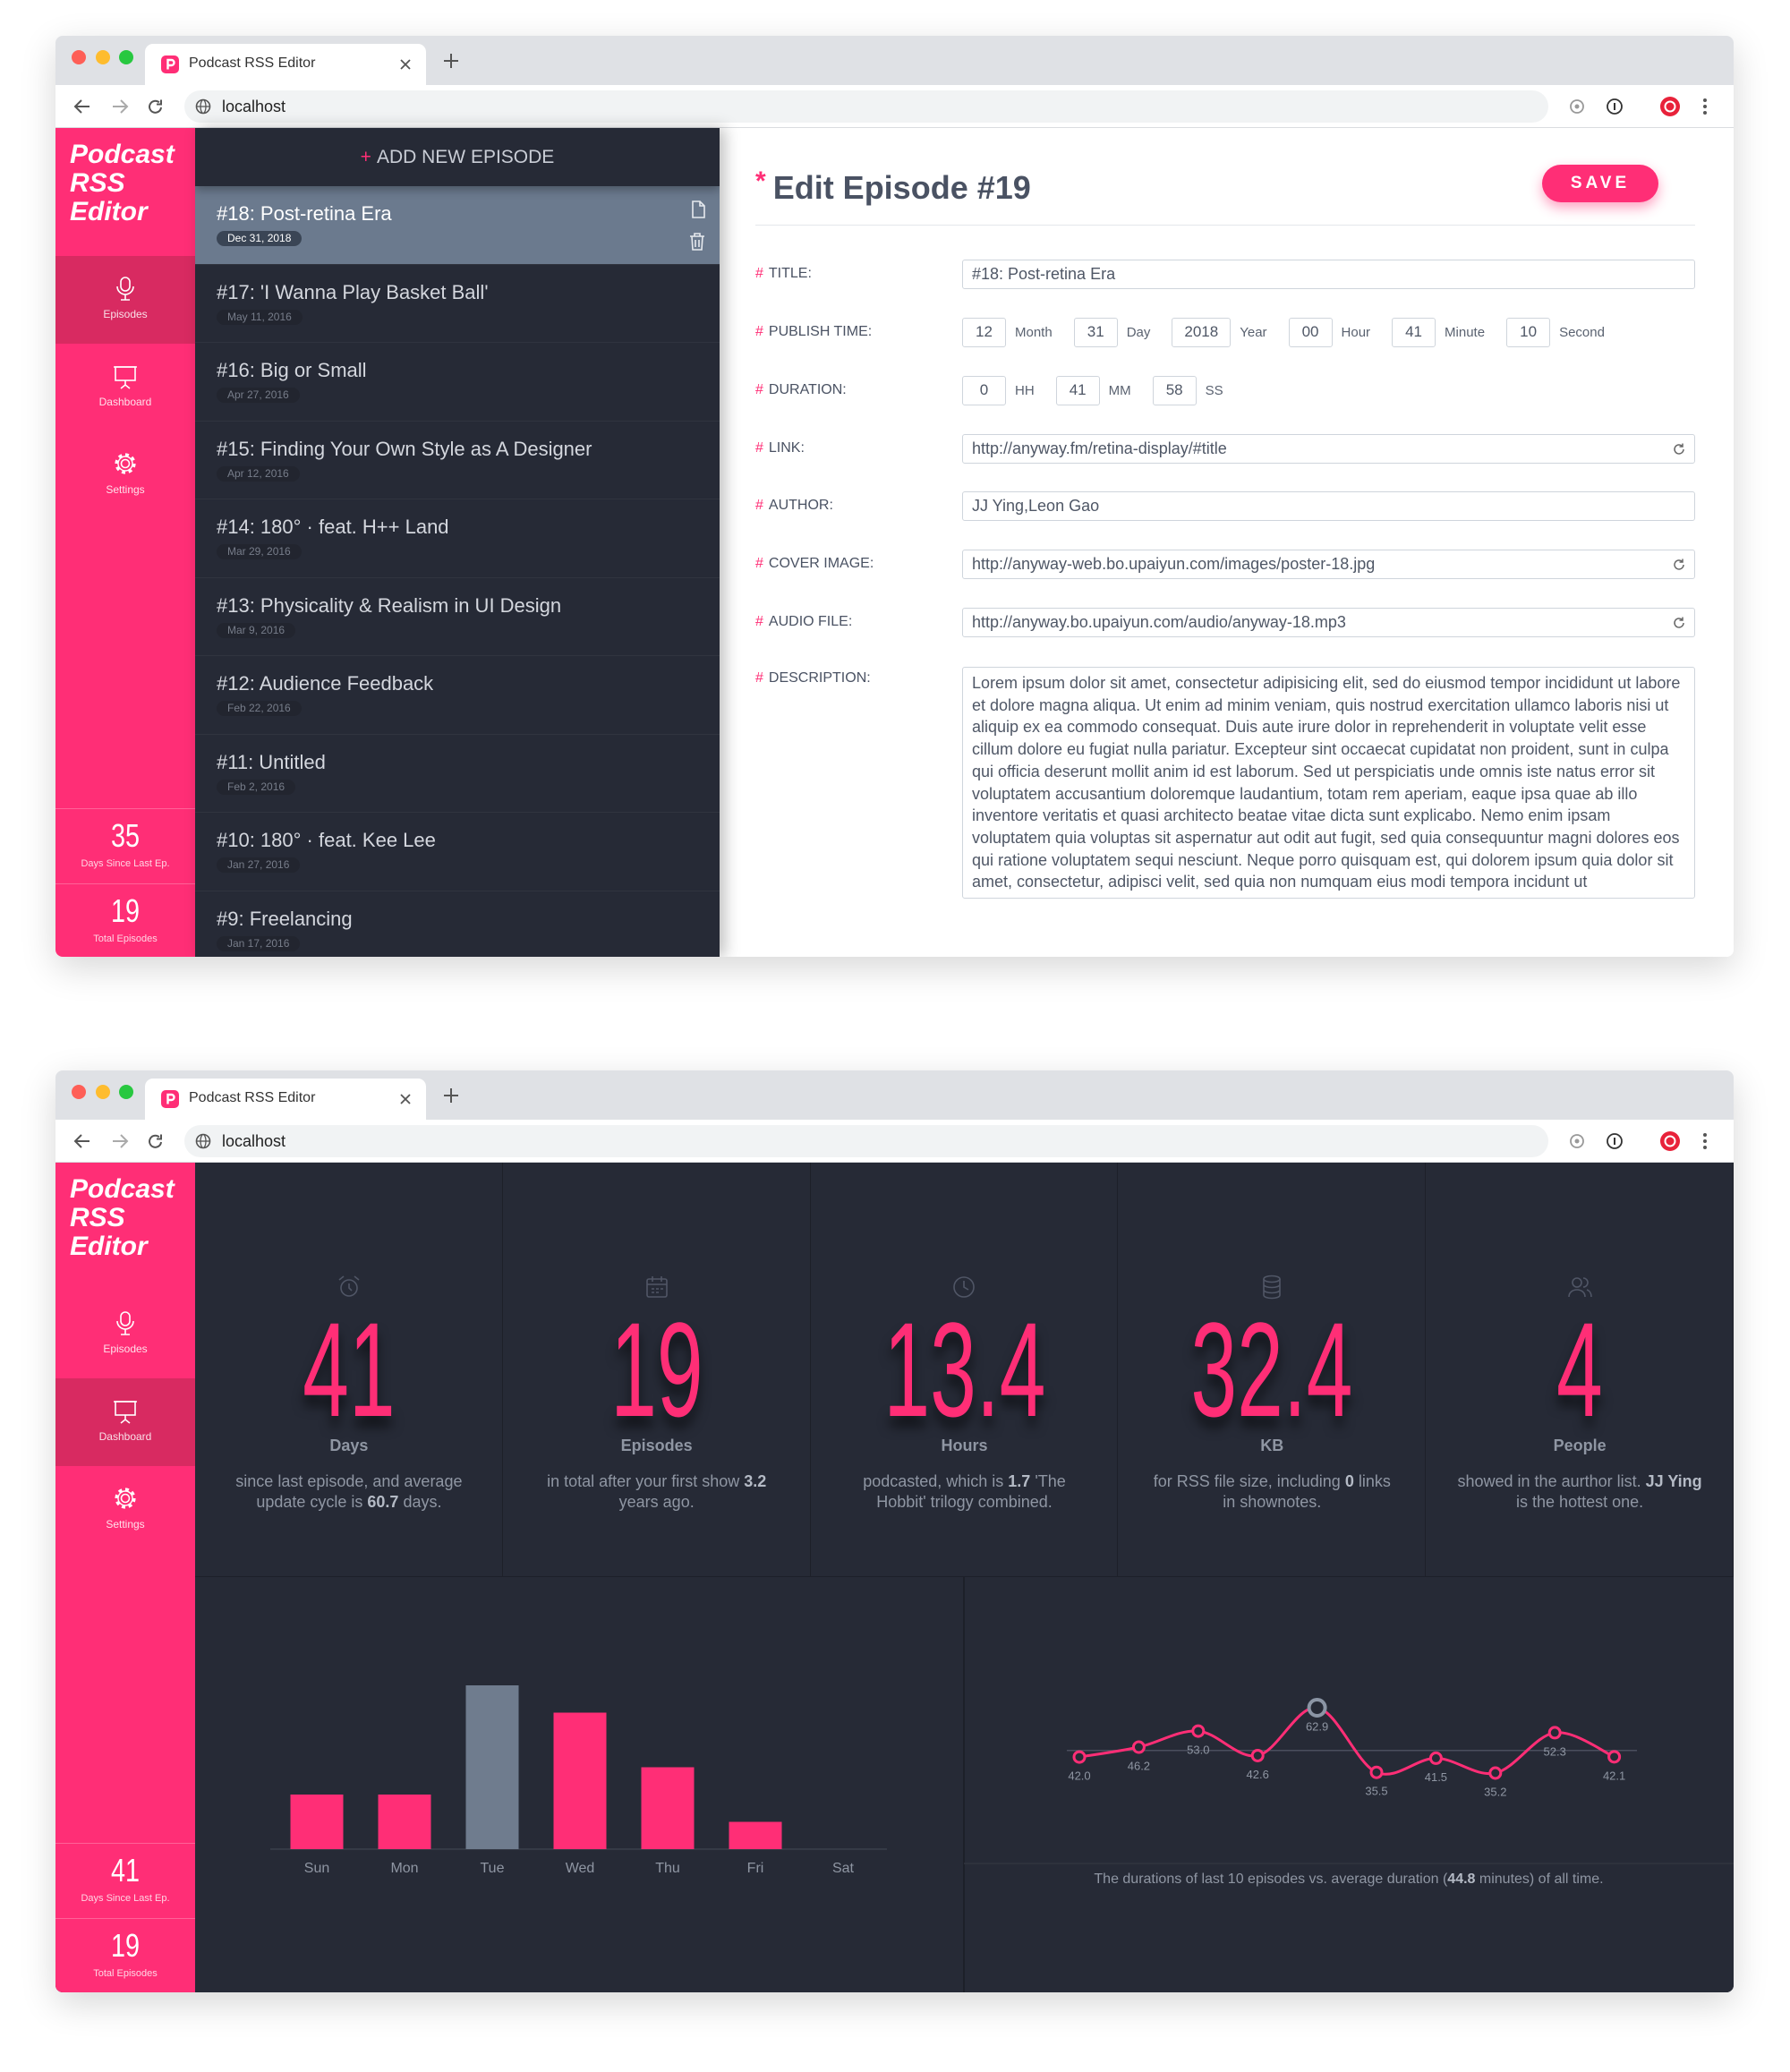 The image size is (1790, 2072). I want to click on x-tick-label: Fri, so click(755, 1868).